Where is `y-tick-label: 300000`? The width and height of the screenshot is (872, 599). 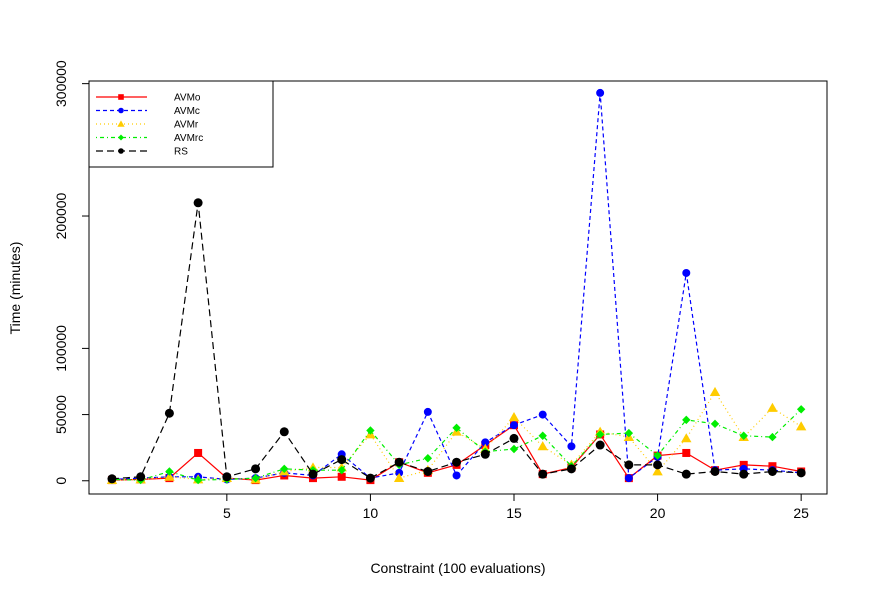 y-tick-label: 300000 is located at coordinates (61, 83).